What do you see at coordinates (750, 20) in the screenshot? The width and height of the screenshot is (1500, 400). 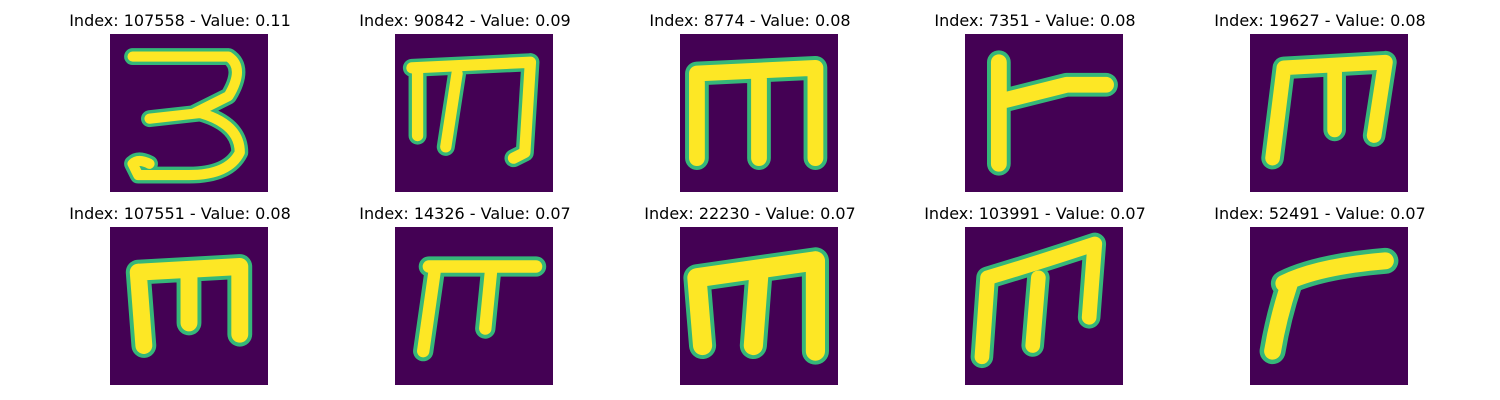 I see `panel-title: Index: 8774 - Value: 0.08` at bounding box center [750, 20].